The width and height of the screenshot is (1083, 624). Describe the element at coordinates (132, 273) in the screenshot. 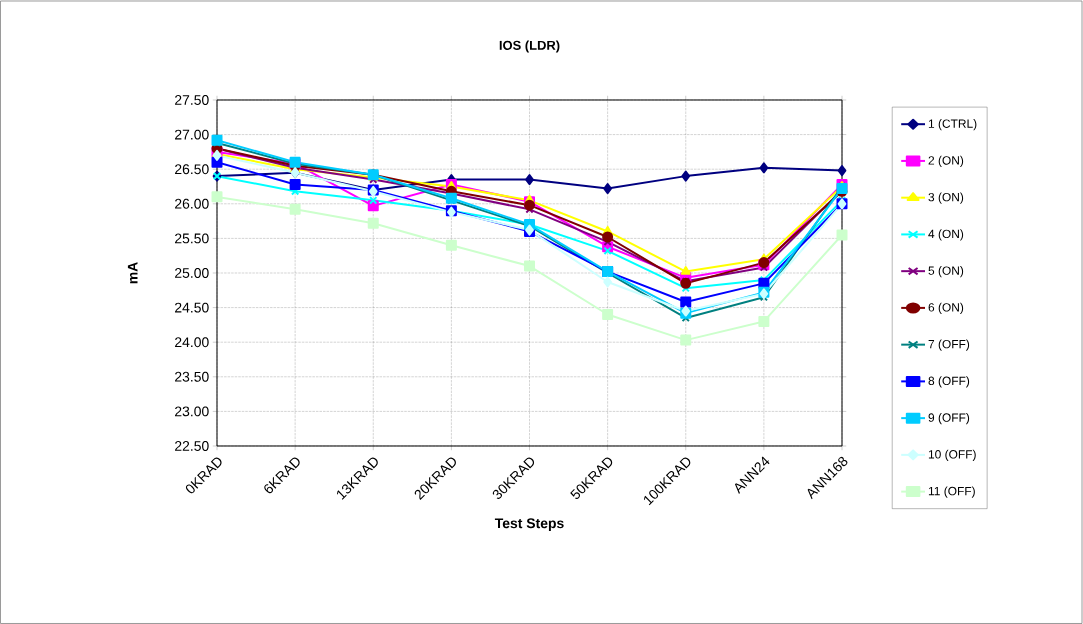

I see `y-axis-title: mA` at that location.